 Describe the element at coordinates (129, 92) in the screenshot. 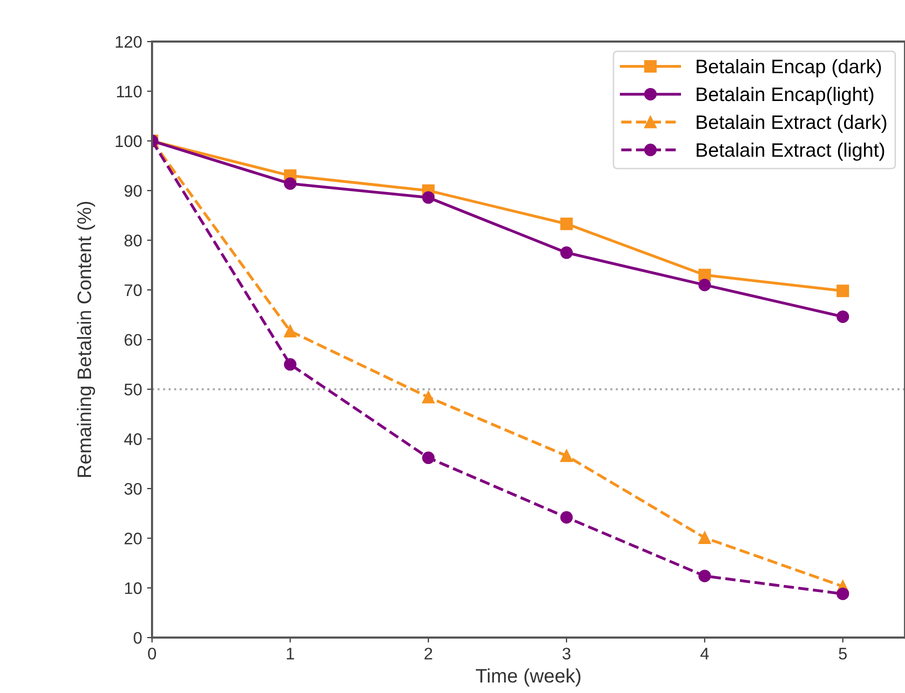

I see `y-tick-label: 110` at that location.